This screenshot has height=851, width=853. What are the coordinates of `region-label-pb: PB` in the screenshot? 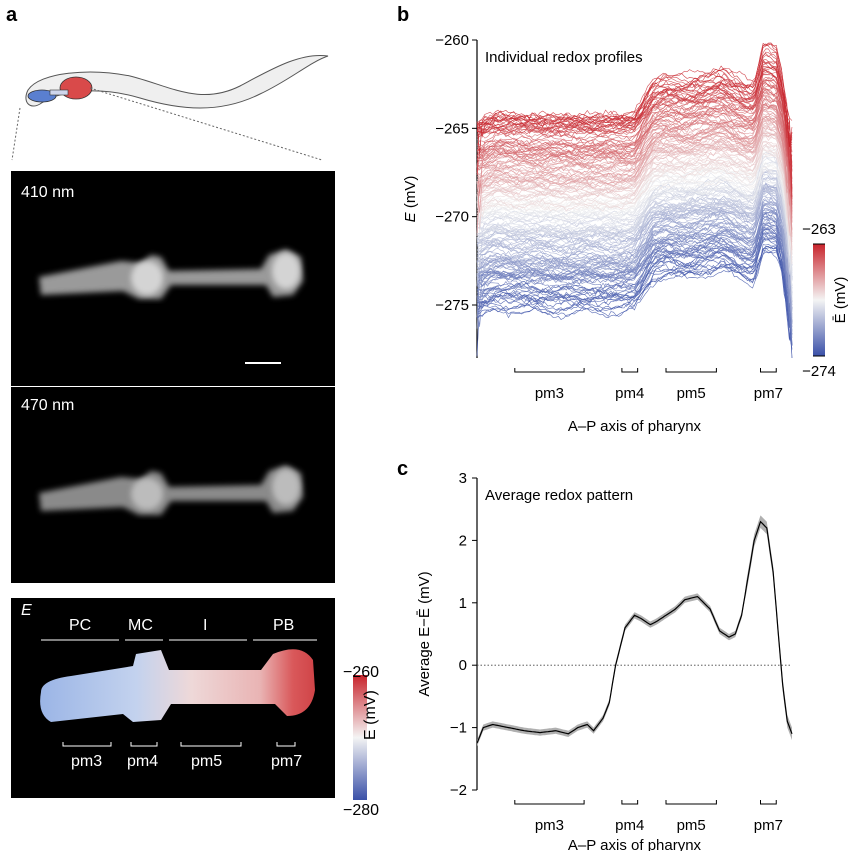 It's located at (284, 625).